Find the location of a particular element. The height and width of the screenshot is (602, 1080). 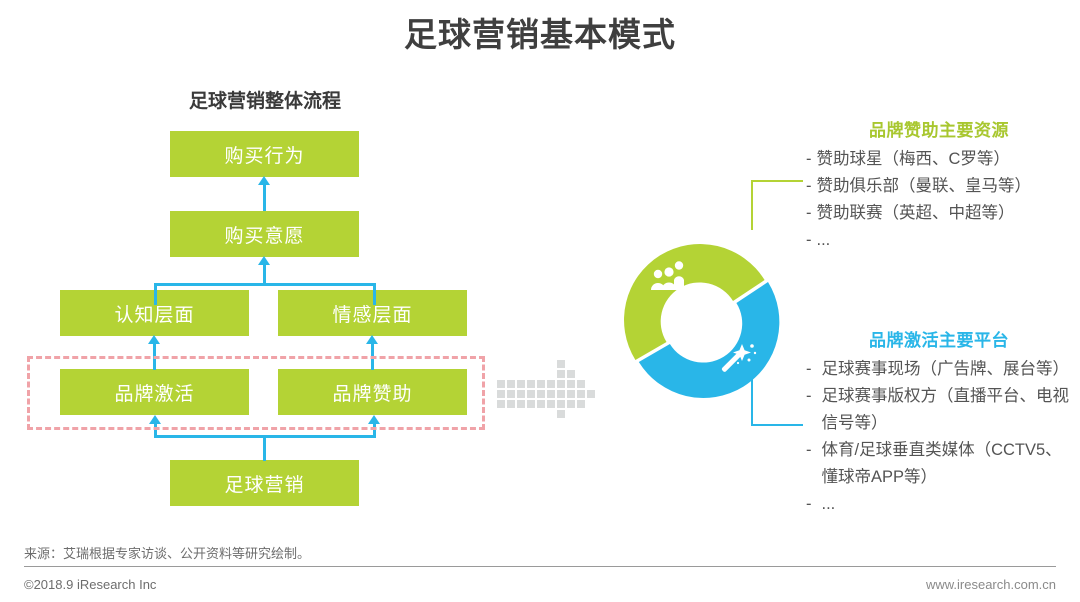

activation-panel-heading: 品牌激活主要平台 is located at coordinates (939, 340).